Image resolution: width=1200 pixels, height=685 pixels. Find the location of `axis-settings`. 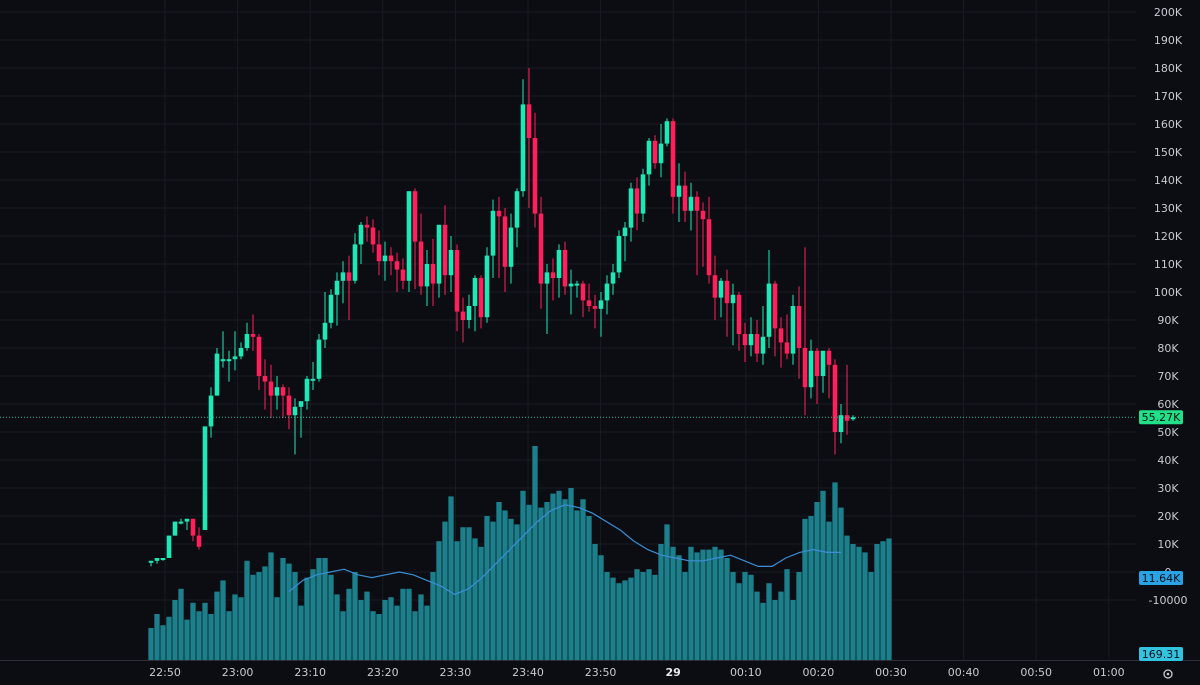

axis-settings is located at coordinates (1168, 674).